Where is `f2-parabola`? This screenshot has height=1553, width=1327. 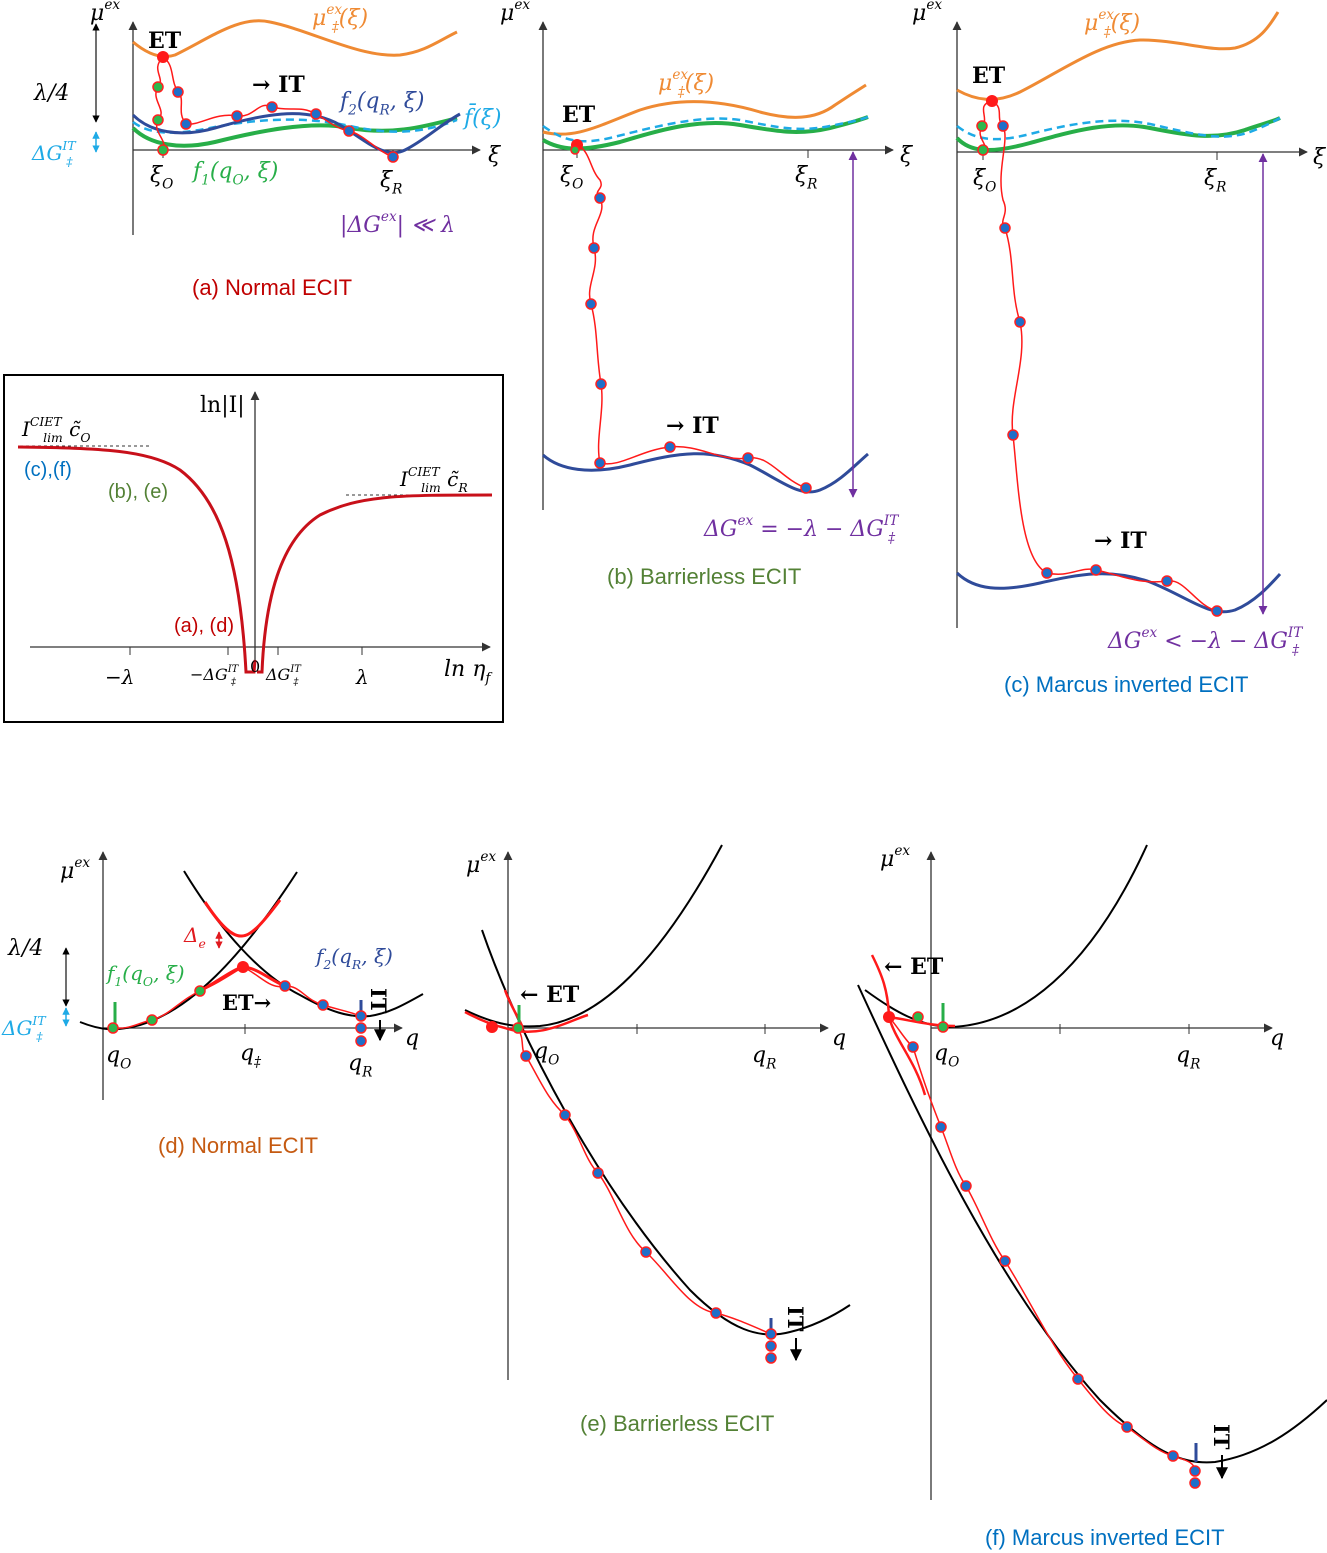
f2-parabola is located at coordinates (666, 1132).